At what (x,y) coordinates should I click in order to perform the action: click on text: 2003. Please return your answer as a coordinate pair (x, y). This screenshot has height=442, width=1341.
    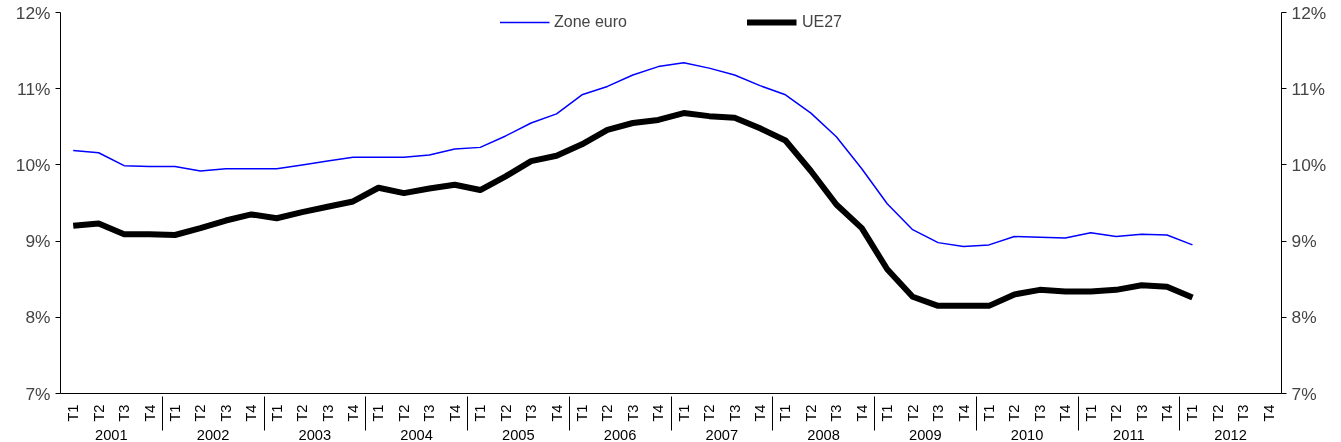
    Looking at the image, I should click on (315, 434).